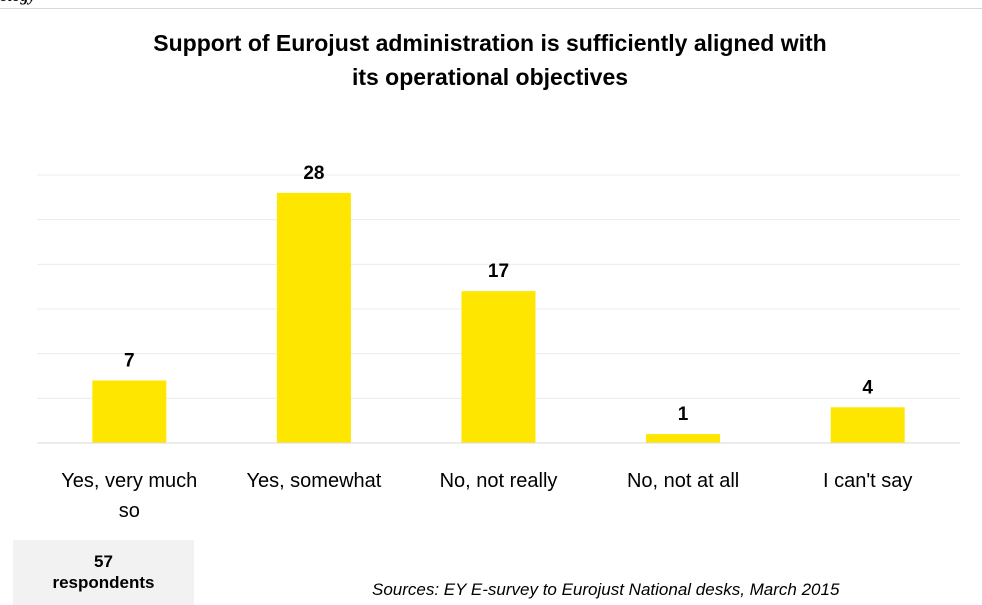 This screenshot has width=982, height=605. Describe the element at coordinates (867, 387) in the screenshot. I see `data-label-4: 4` at that location.